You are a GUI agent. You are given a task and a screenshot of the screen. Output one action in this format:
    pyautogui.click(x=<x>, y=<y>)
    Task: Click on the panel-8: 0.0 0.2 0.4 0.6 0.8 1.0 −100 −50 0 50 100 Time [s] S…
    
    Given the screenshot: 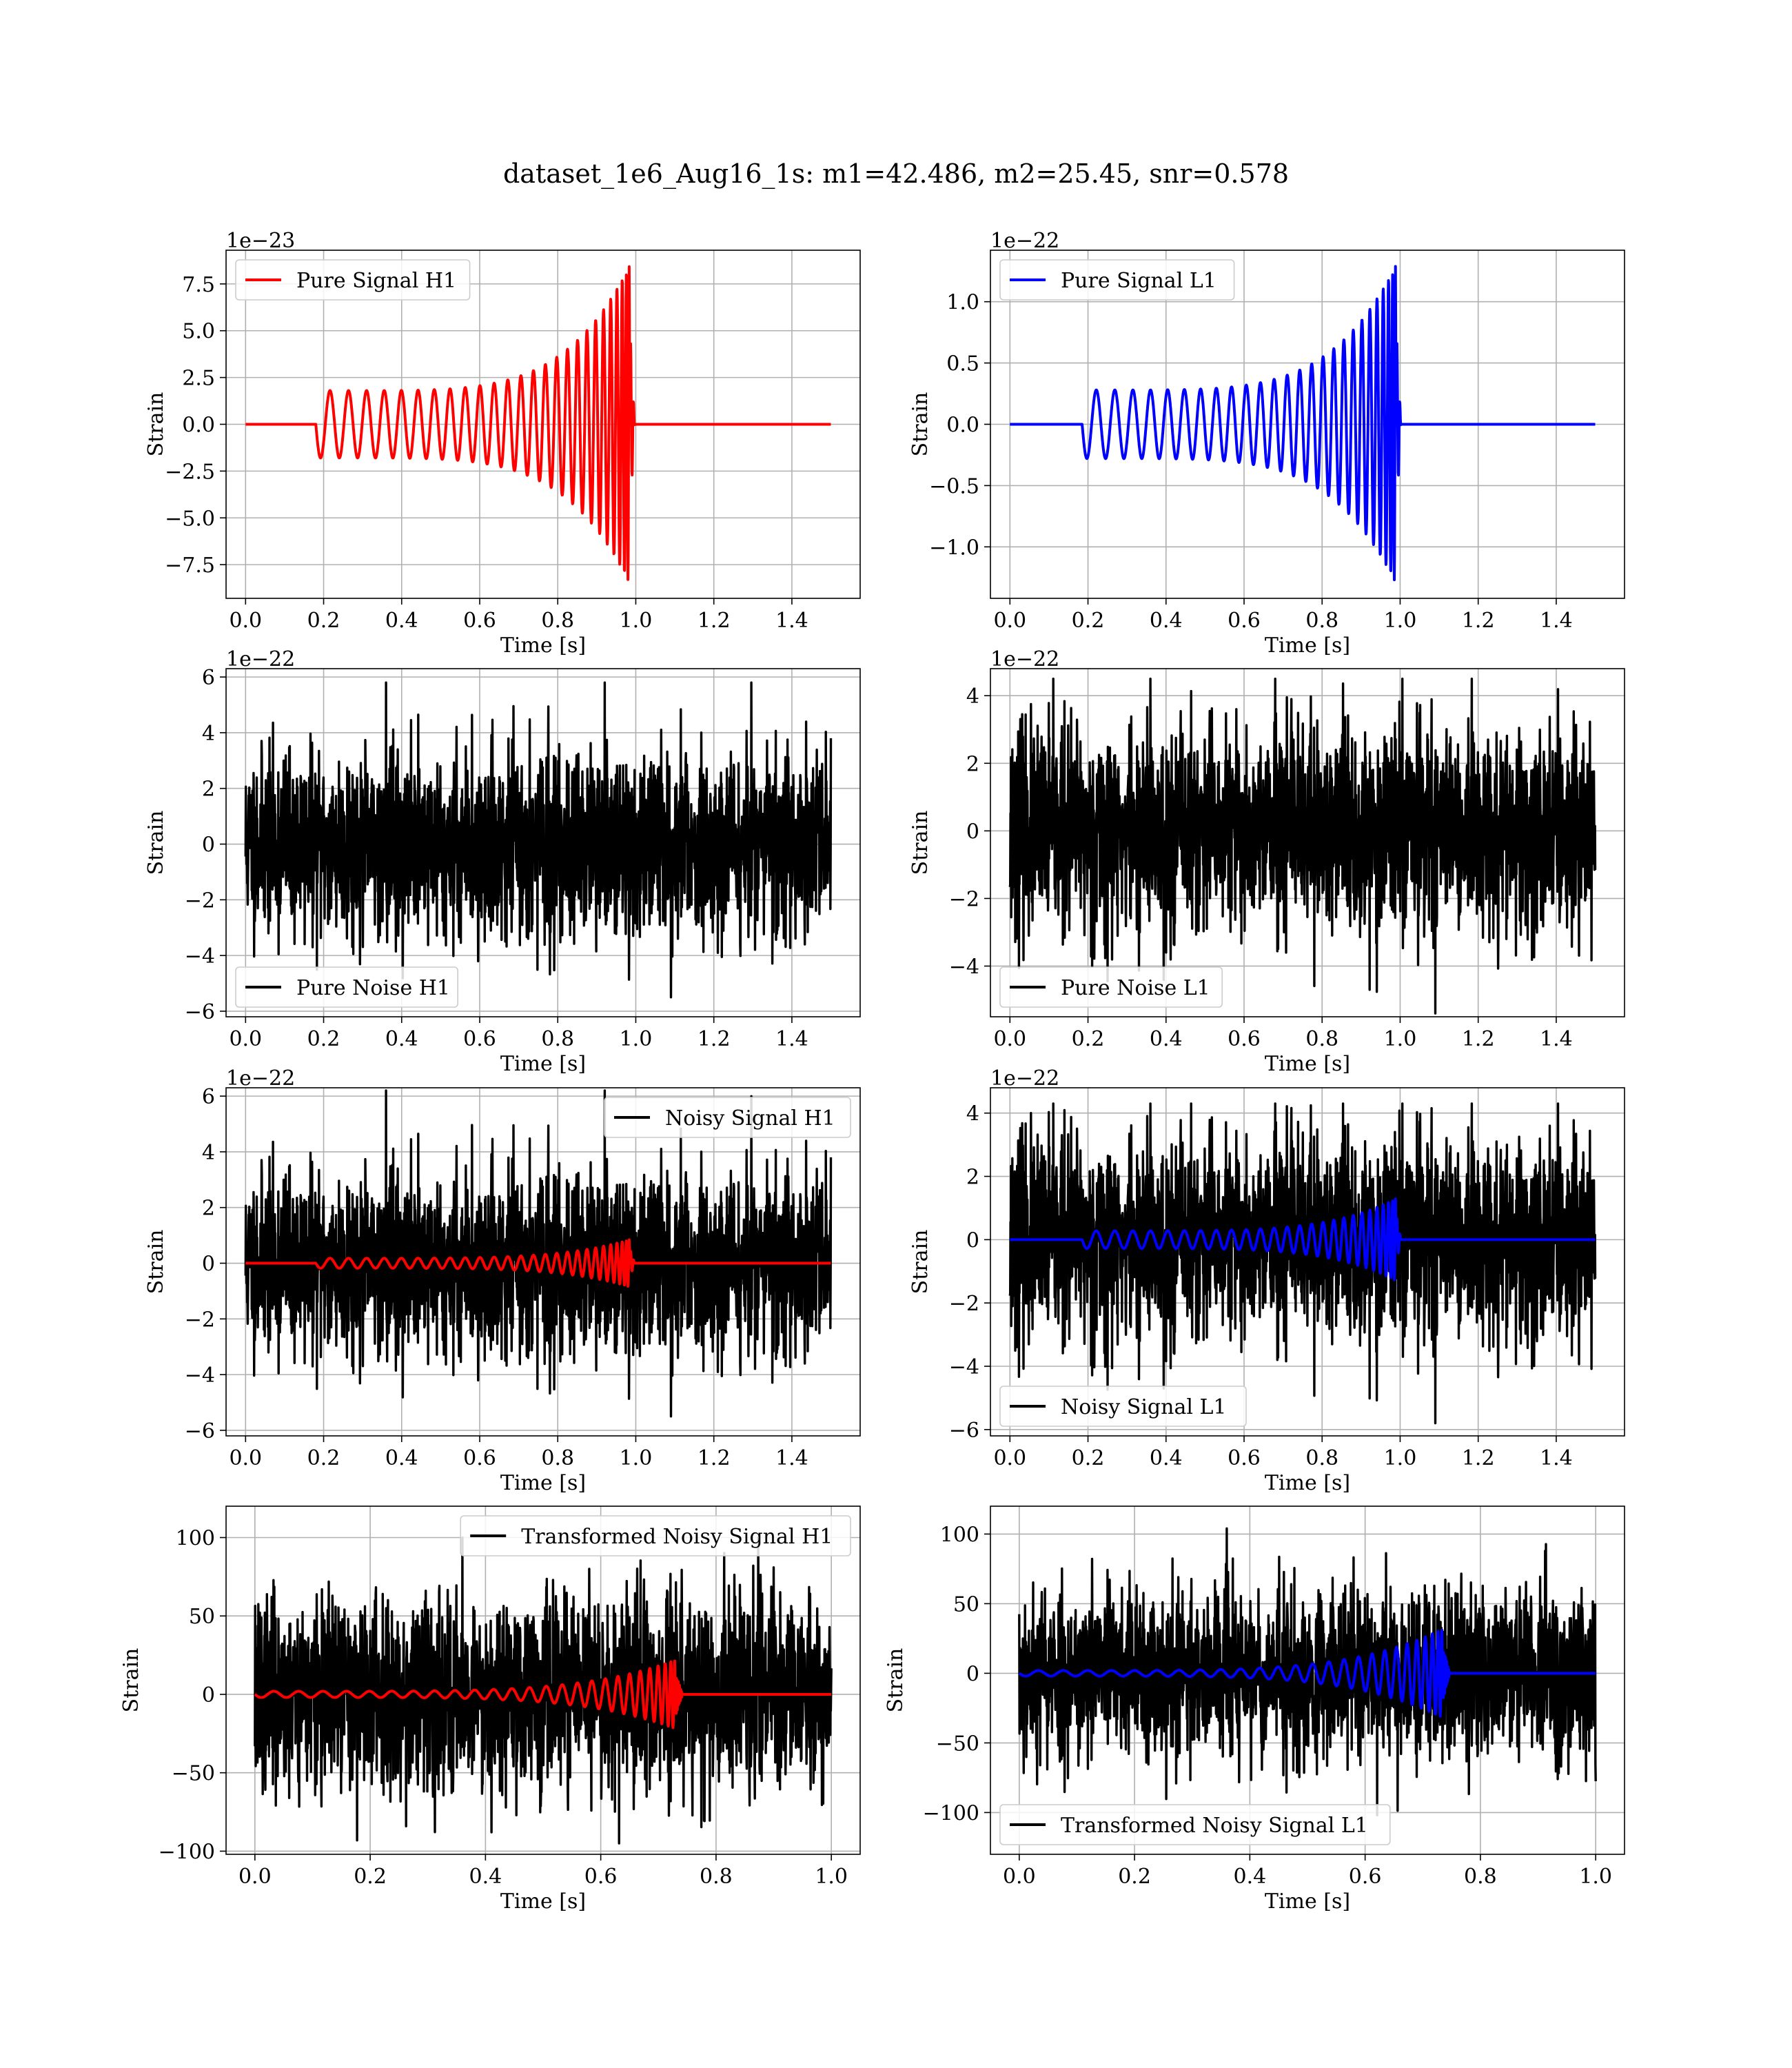 What is the action you would take?
    pyautogui.click(x=1254, y=1710)
    